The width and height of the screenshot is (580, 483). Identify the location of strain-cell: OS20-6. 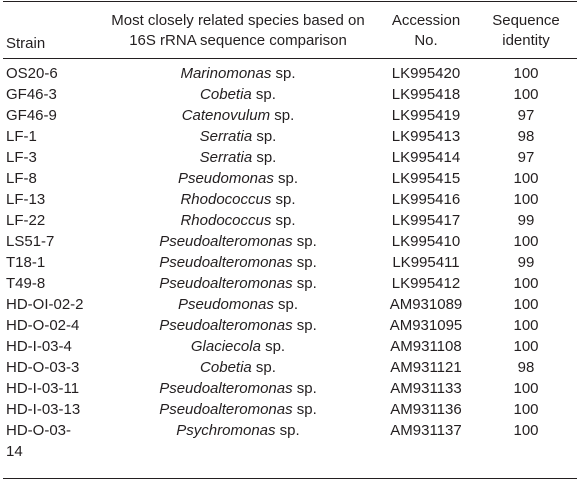
(32, 73).